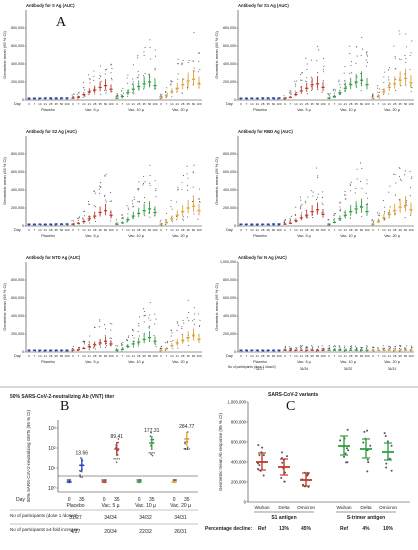 This screenshot has width=418, height=550. What do you see at coordinates (52, 449) in the screenshot?
I see `y-tick-label: 10²` at bounding box center [52, 449].